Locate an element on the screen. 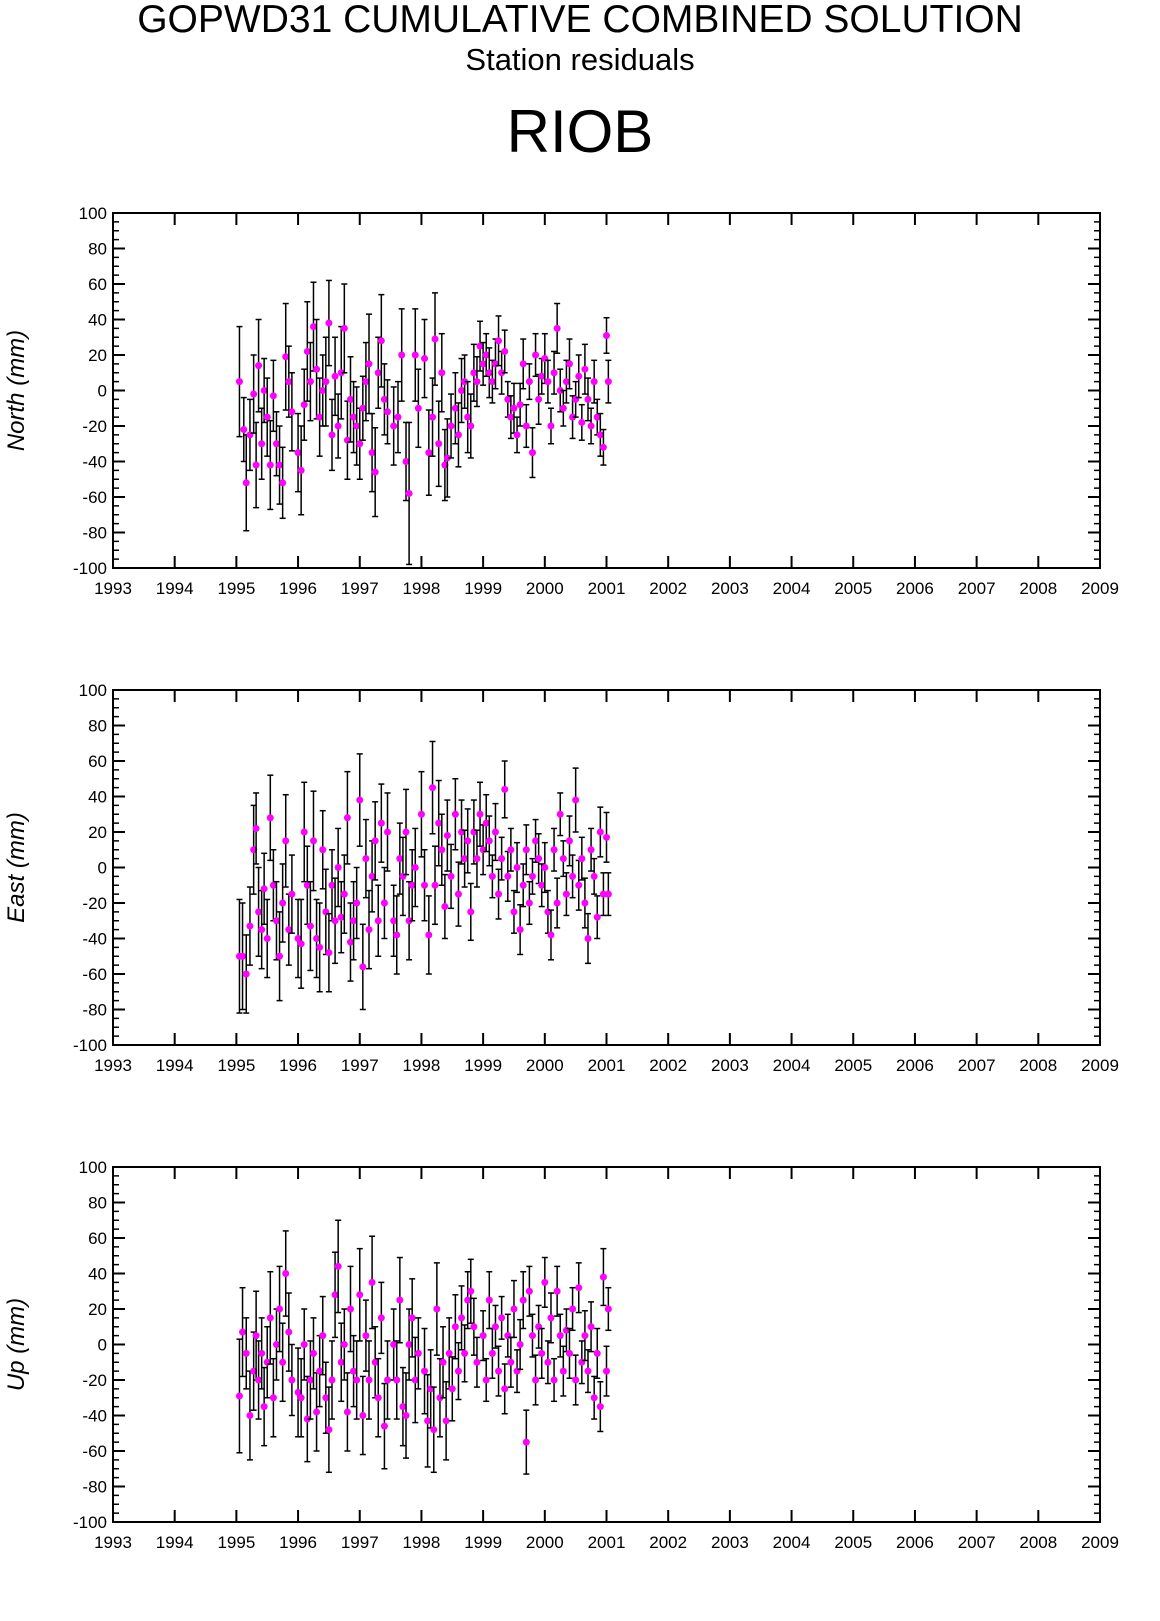  x-tick-label: 1993 is located at coordinates (113, 588).